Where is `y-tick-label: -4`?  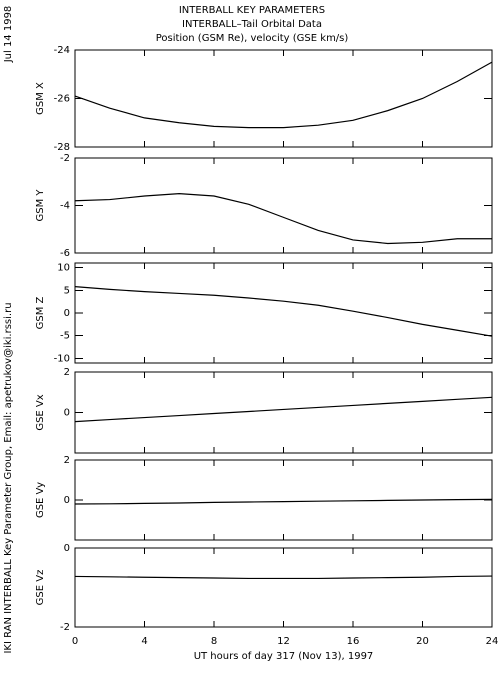
y-tick-label: -4 is located at coordinates (65, 206).